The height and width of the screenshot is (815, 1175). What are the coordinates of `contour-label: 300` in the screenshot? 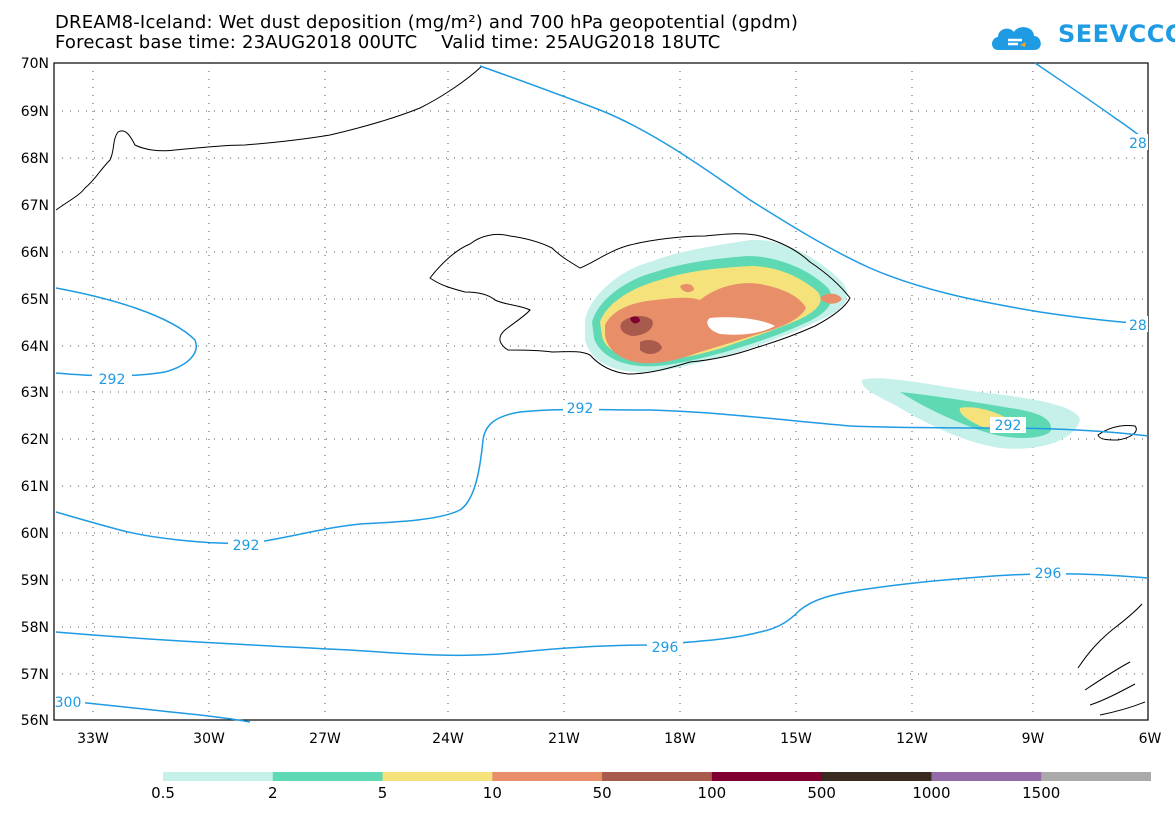 It's located at (68, 703).